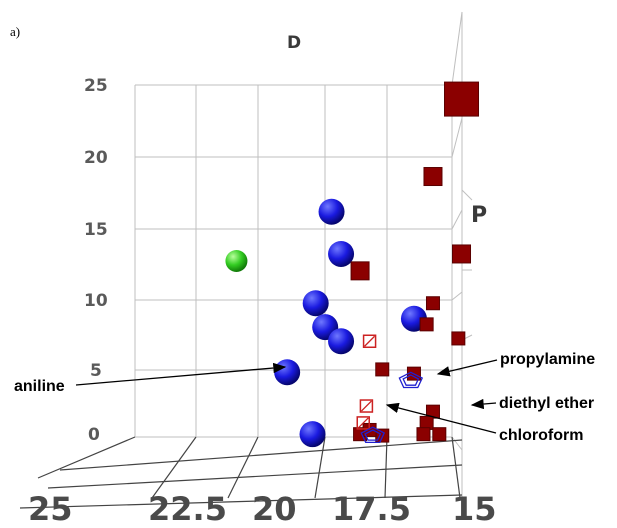 This screenshot has width=617, height=528. What do you see at coordinates (94, 435) in the screenshot?
I see `y-tick-label: 0` at bounding box center [94, 435].